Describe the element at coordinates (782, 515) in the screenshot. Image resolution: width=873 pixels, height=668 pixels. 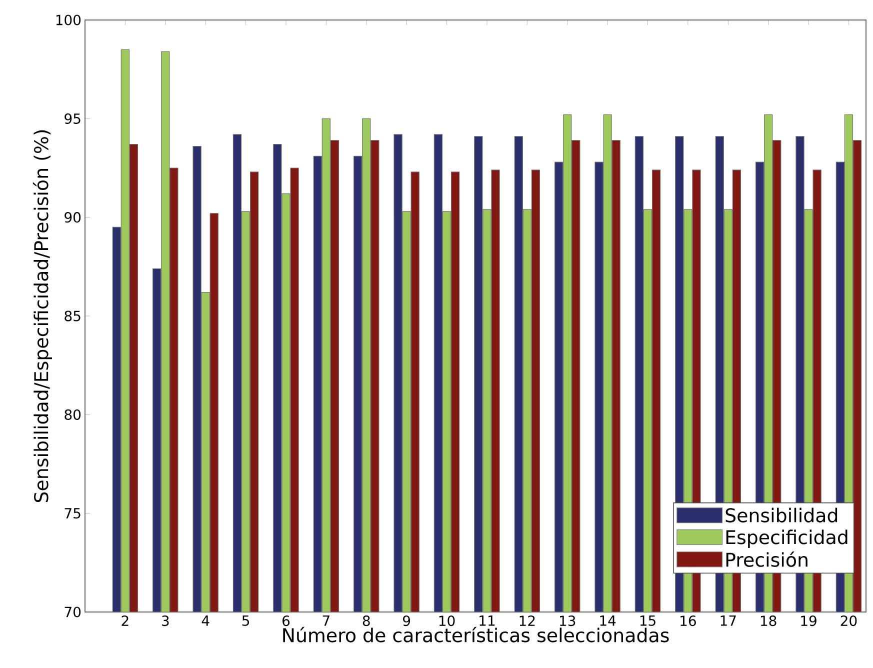
I see `legend-label: Sensibilidad` at that location.